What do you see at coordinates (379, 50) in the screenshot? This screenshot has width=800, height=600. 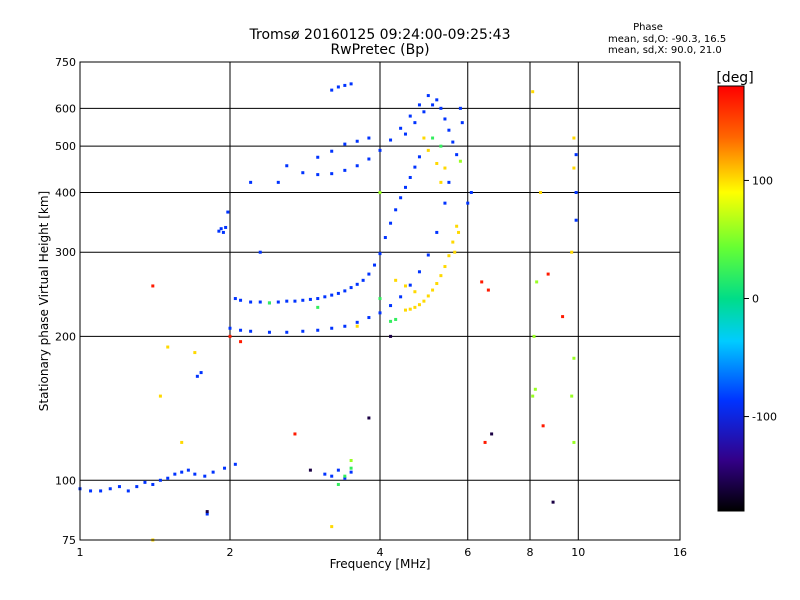 I see `chart-subtitle: RwPretec (Bp)` at bounding box center [379, 50].